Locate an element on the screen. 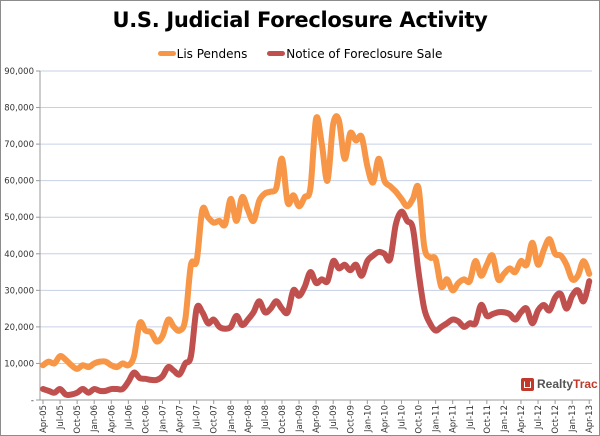 Image resolution: width=600 pixels, height=436 pixels. x-tick-label: Apr-11 is located at coordinates (454, 419).